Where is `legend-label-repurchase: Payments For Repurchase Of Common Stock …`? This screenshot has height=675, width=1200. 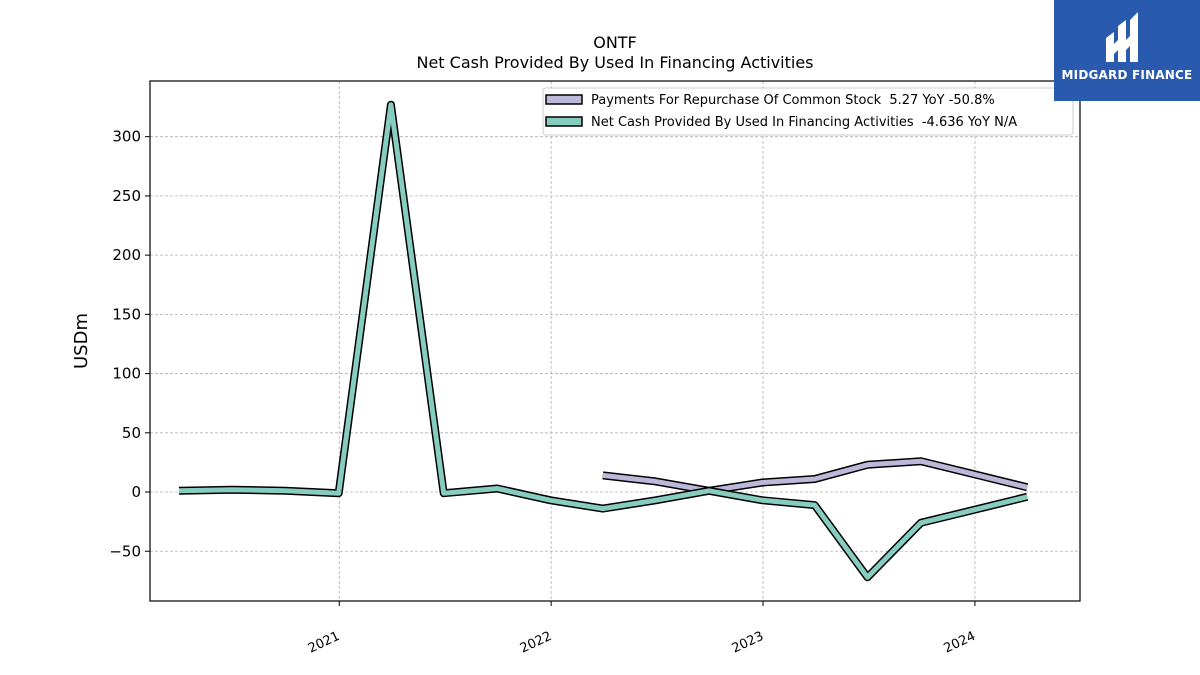
legend-label-repurchase: Payments For Repurchase Of Common Stock … is located at coordinates (793, 100).